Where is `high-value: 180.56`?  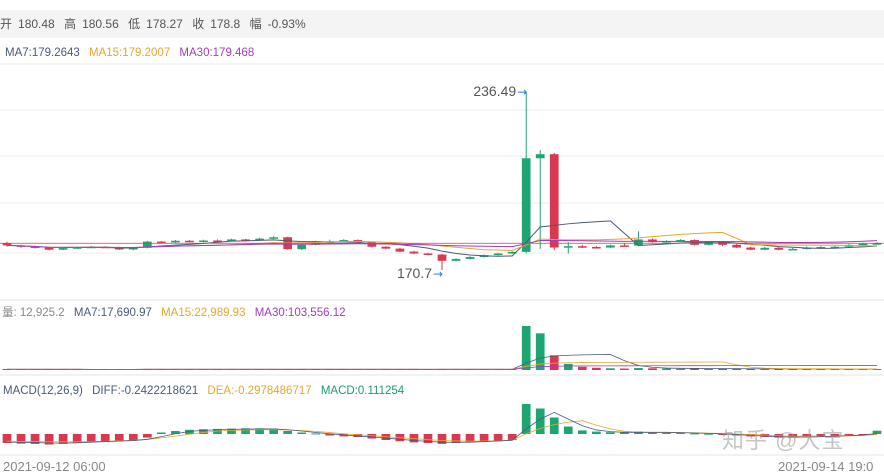
high-value: 180.56 is located at coordinates (100, 24).